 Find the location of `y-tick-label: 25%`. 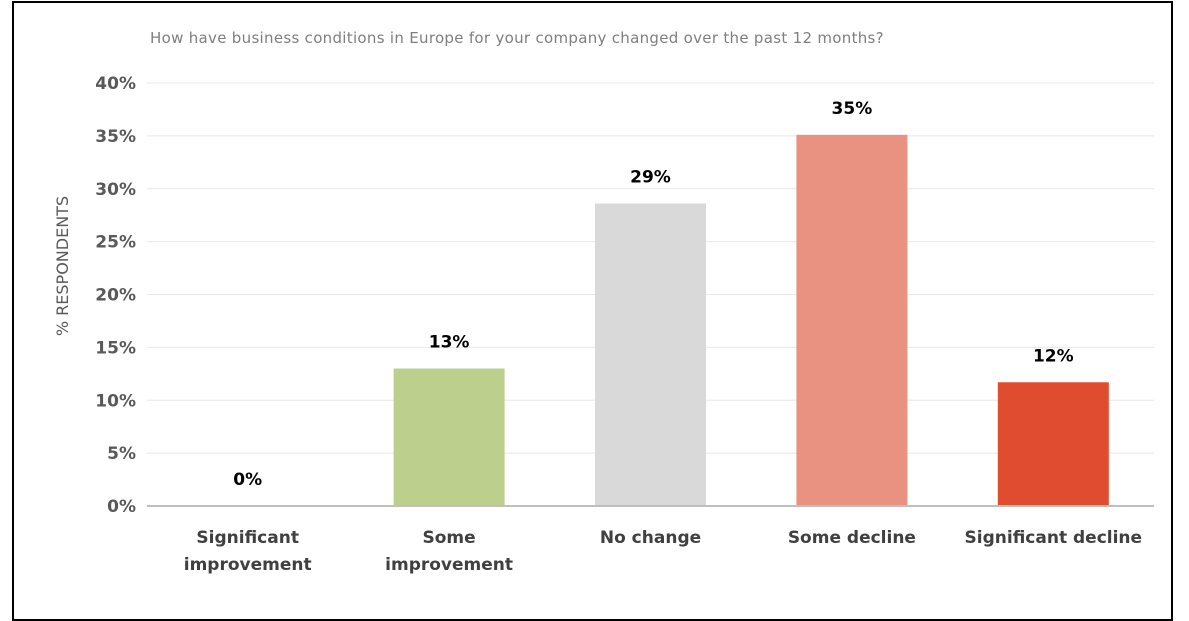

y-tick-label: 25% is located at coordinates (115, 243).